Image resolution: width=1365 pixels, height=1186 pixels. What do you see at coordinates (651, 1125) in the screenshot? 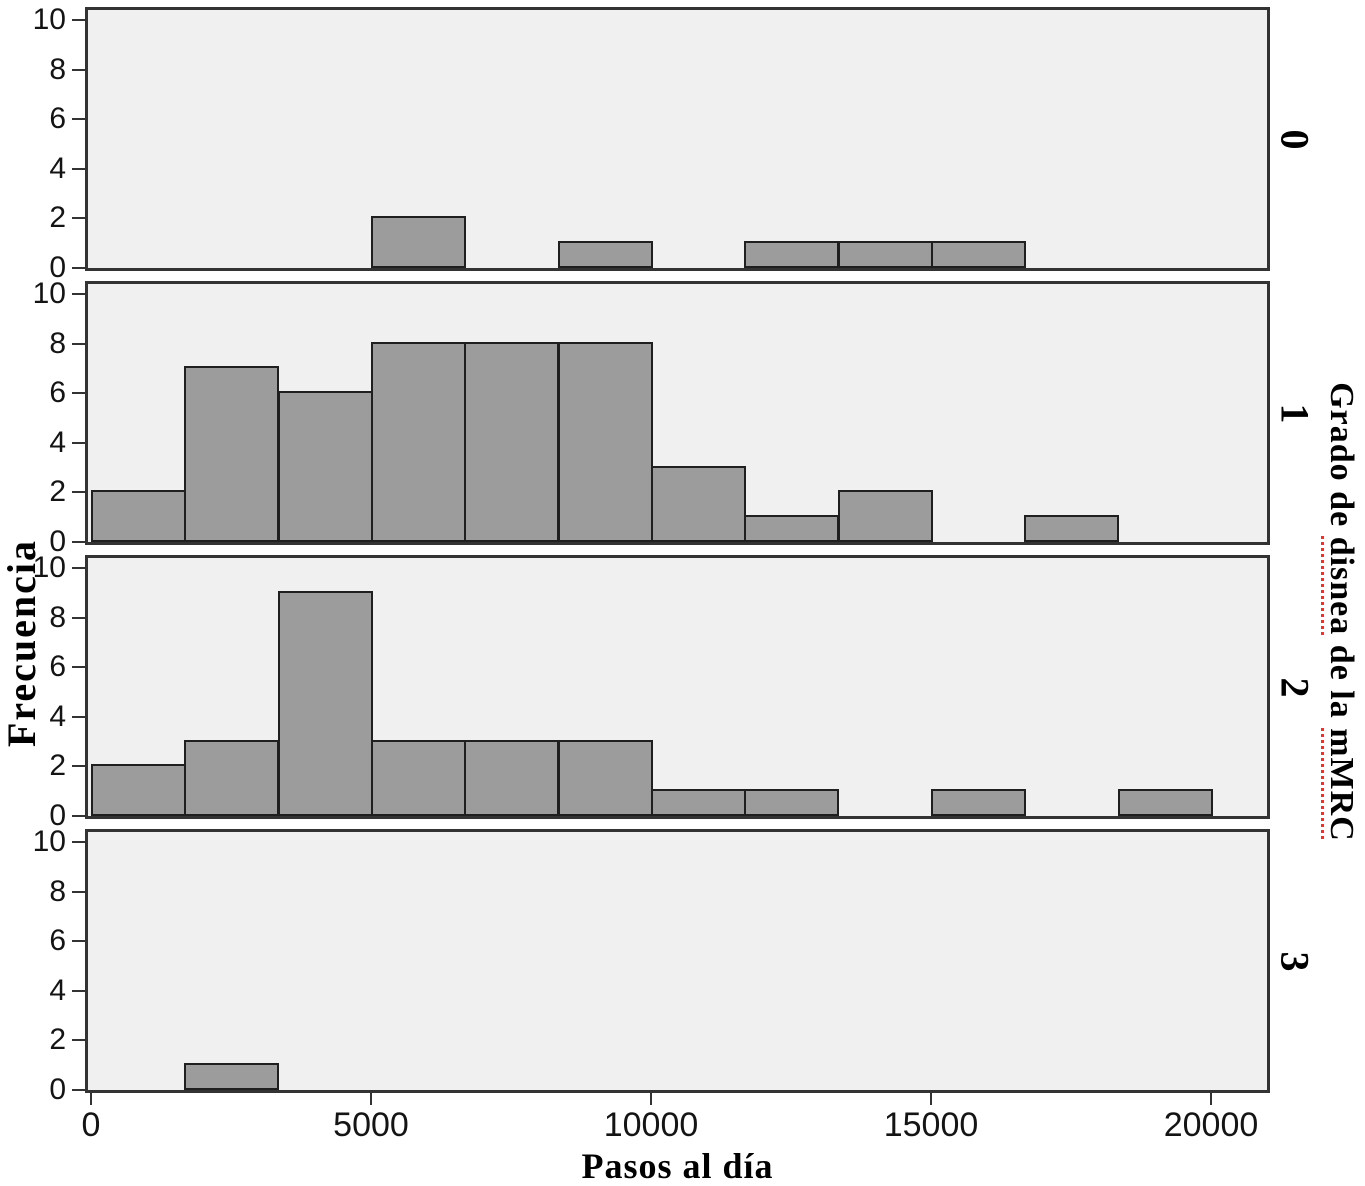
I see `x-tick-label: 10000` at bounding box center [651, 1125].